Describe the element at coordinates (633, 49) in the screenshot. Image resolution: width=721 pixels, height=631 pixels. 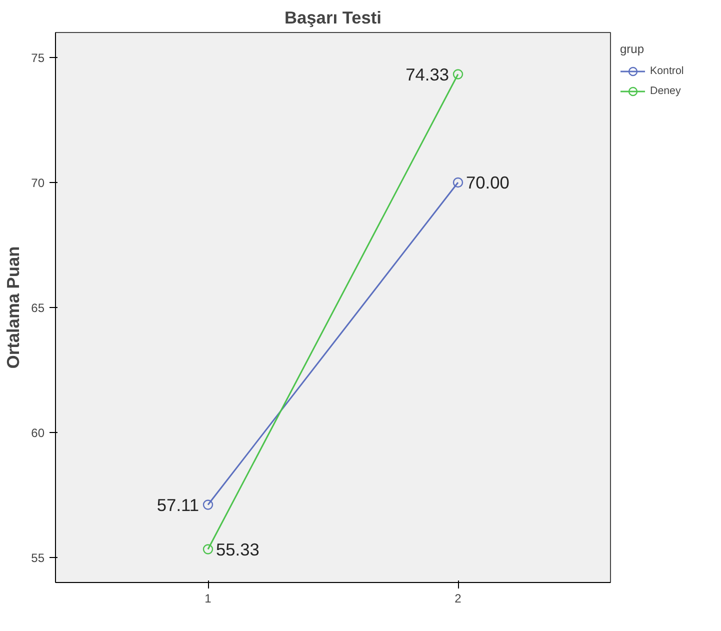
I see `legend-title: grup` at that location.